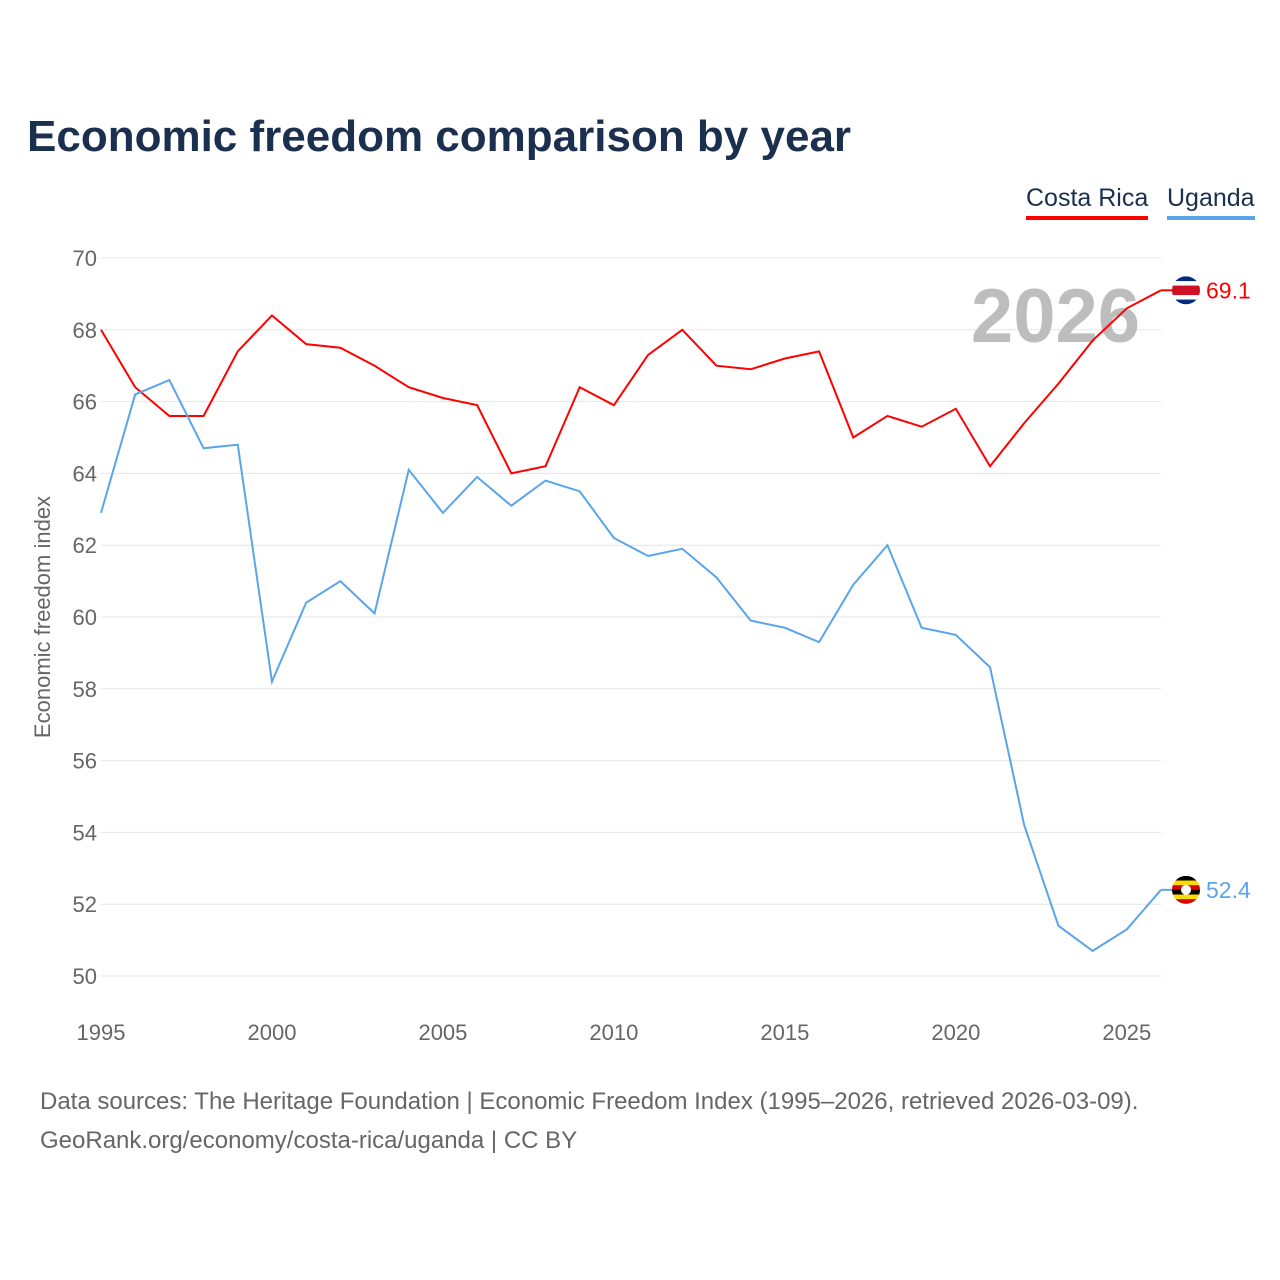 Image resolution: width=1280 pixels, height=1280 pixels. What do you see at coordinates (1186, 889) in the screenshot?
I see `uganda-flag-icon` at bounding box center [1186, 889].